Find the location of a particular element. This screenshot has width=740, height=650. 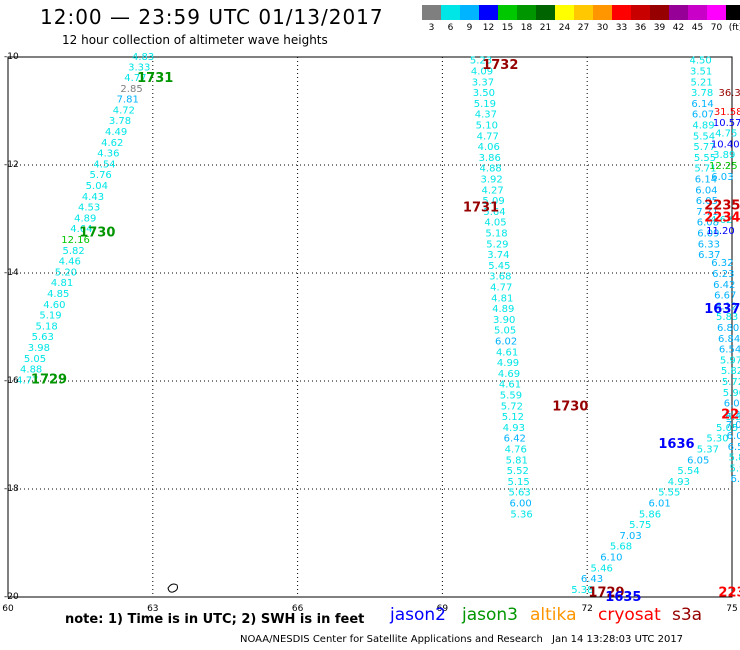

x-tick-label: 66 is located at coordinates (297, 609).